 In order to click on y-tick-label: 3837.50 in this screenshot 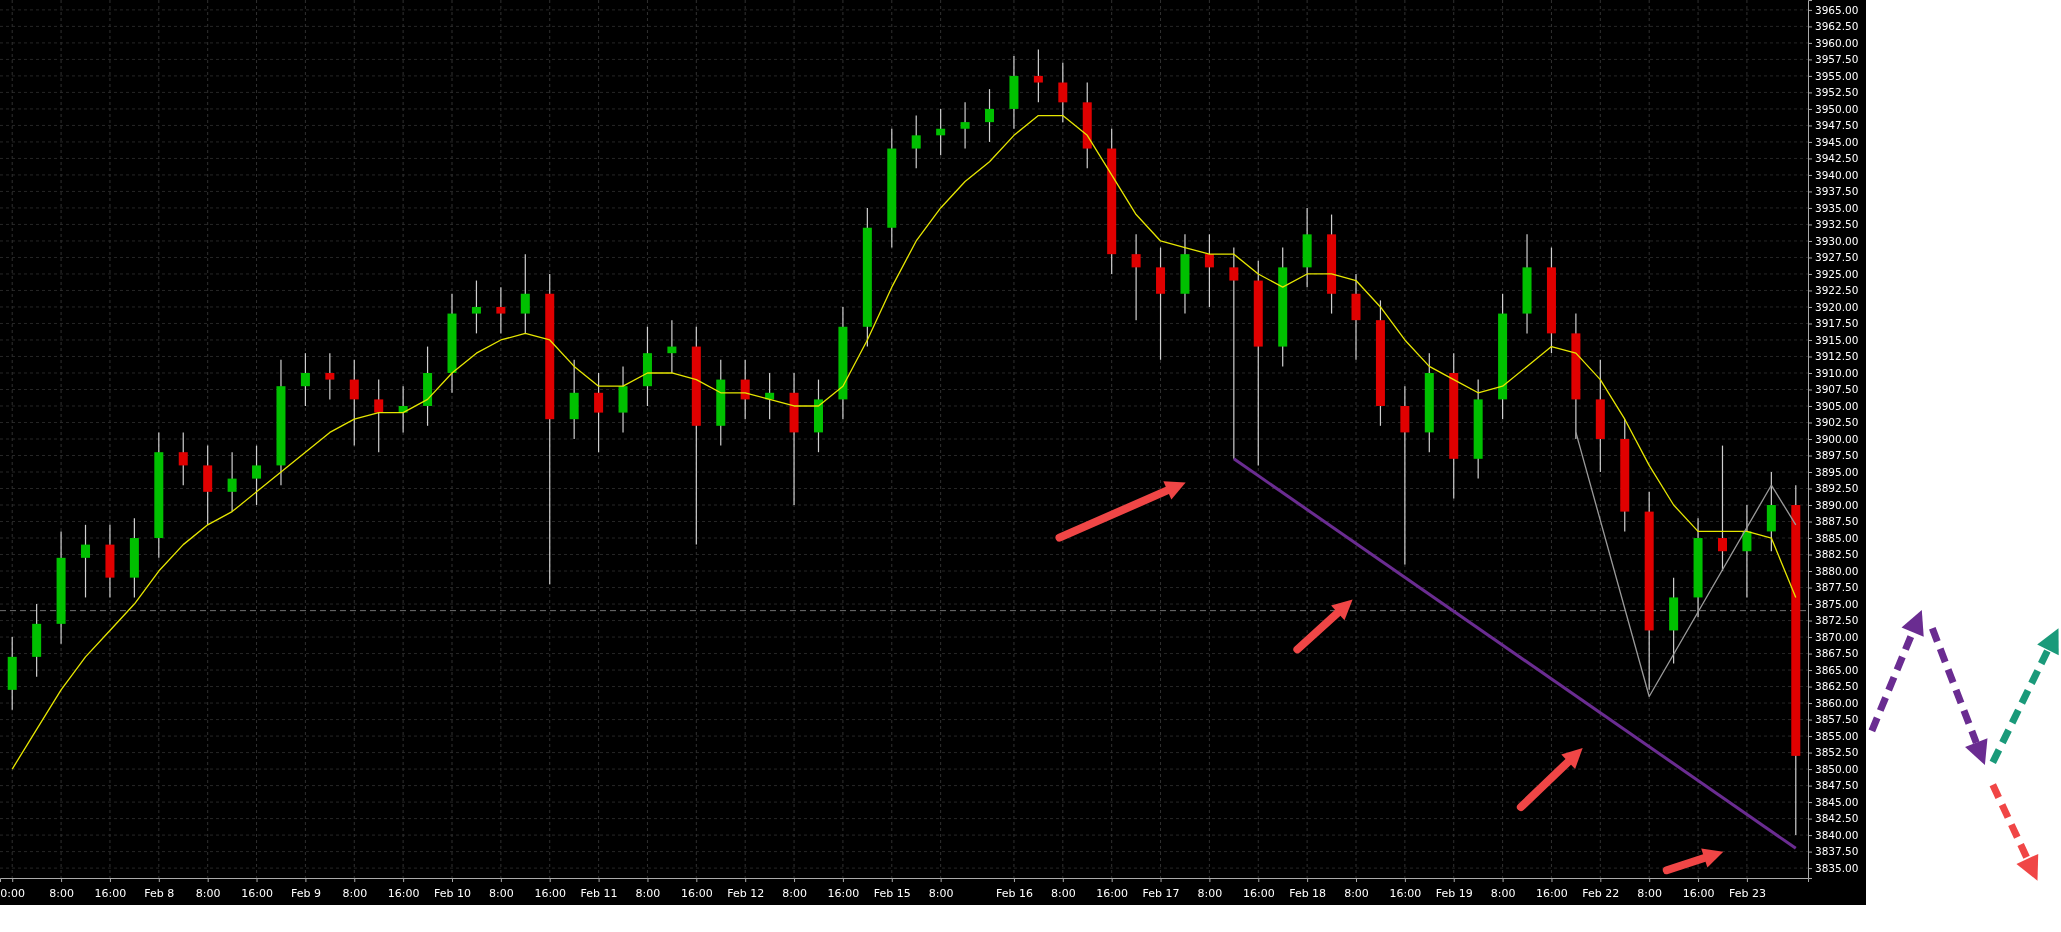, I will do `click(1837, 851)`.